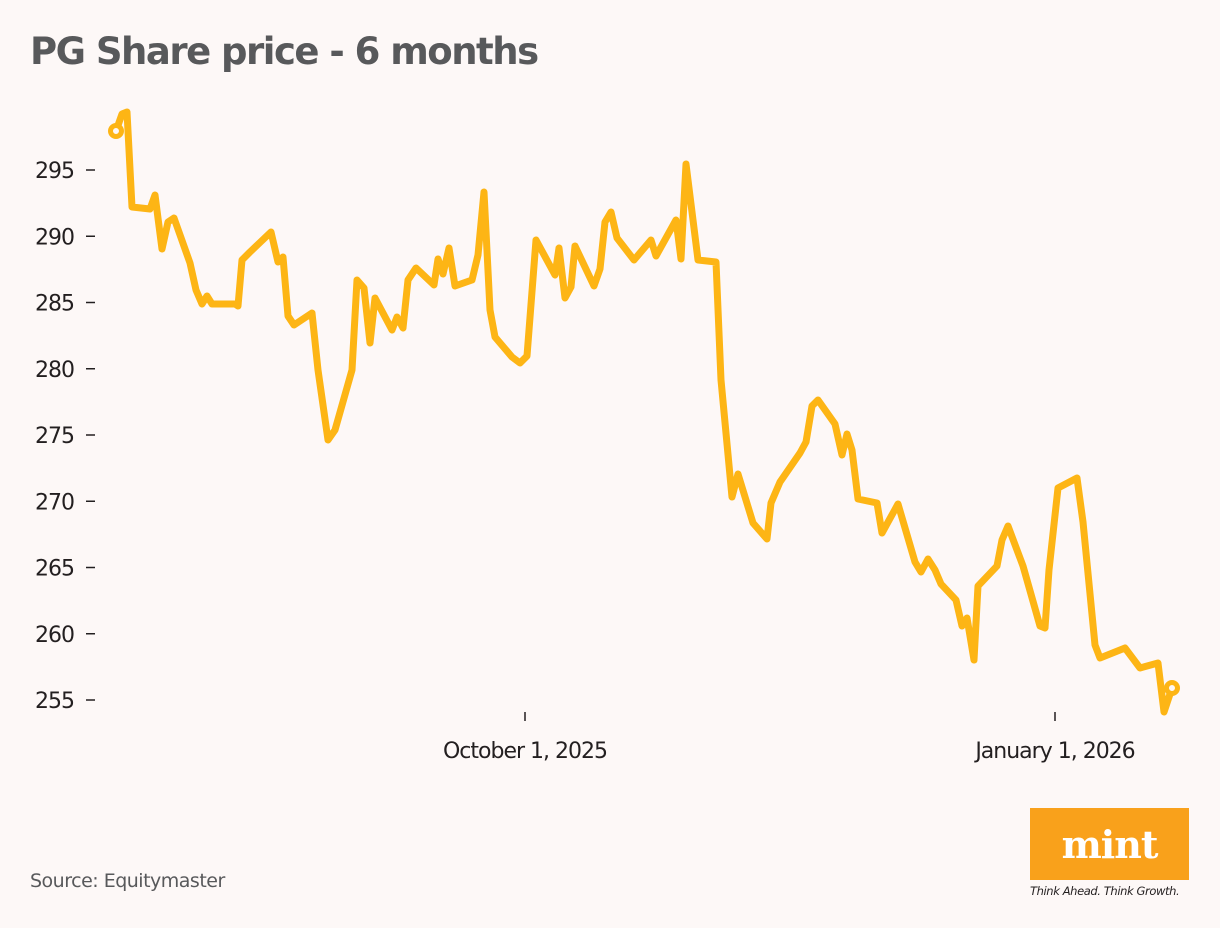 The width and height of the screenshot is (1220, 928). Describe the element at coordinates (54, 304) in the screenshot. I see `y-tick-label: 285` at that location.